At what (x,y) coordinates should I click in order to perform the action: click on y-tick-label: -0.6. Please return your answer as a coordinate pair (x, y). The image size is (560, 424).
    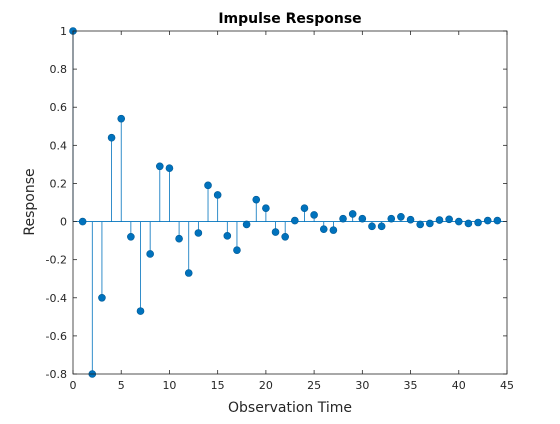
    Looking at the image, I should click on (56, 336).